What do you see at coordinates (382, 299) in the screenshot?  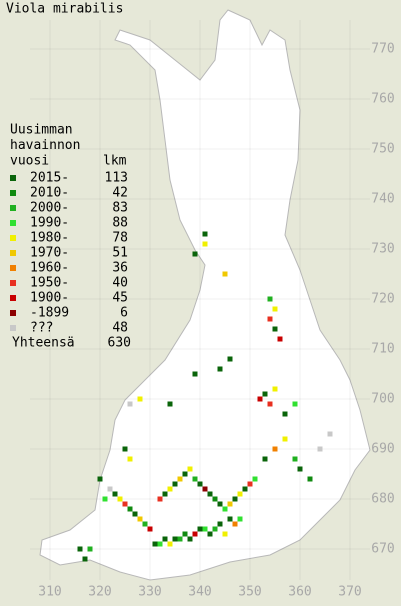 I see `y-tick-label: 720` at bounding box center [382, 299].